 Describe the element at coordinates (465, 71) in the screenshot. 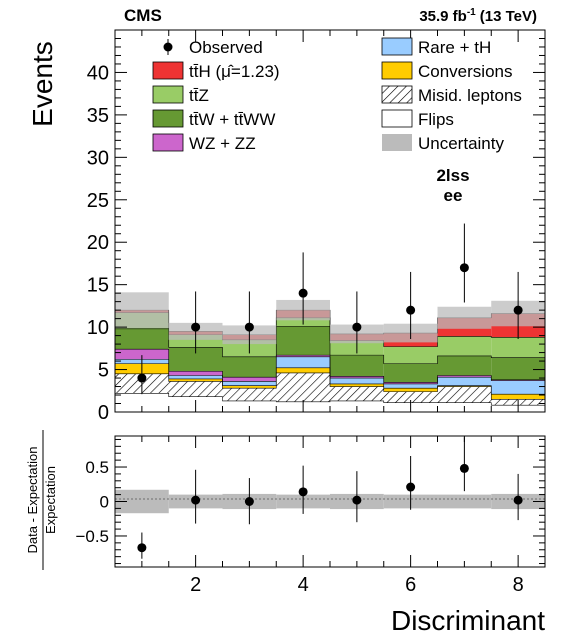

I see `legend-label: Conversions` at that location.